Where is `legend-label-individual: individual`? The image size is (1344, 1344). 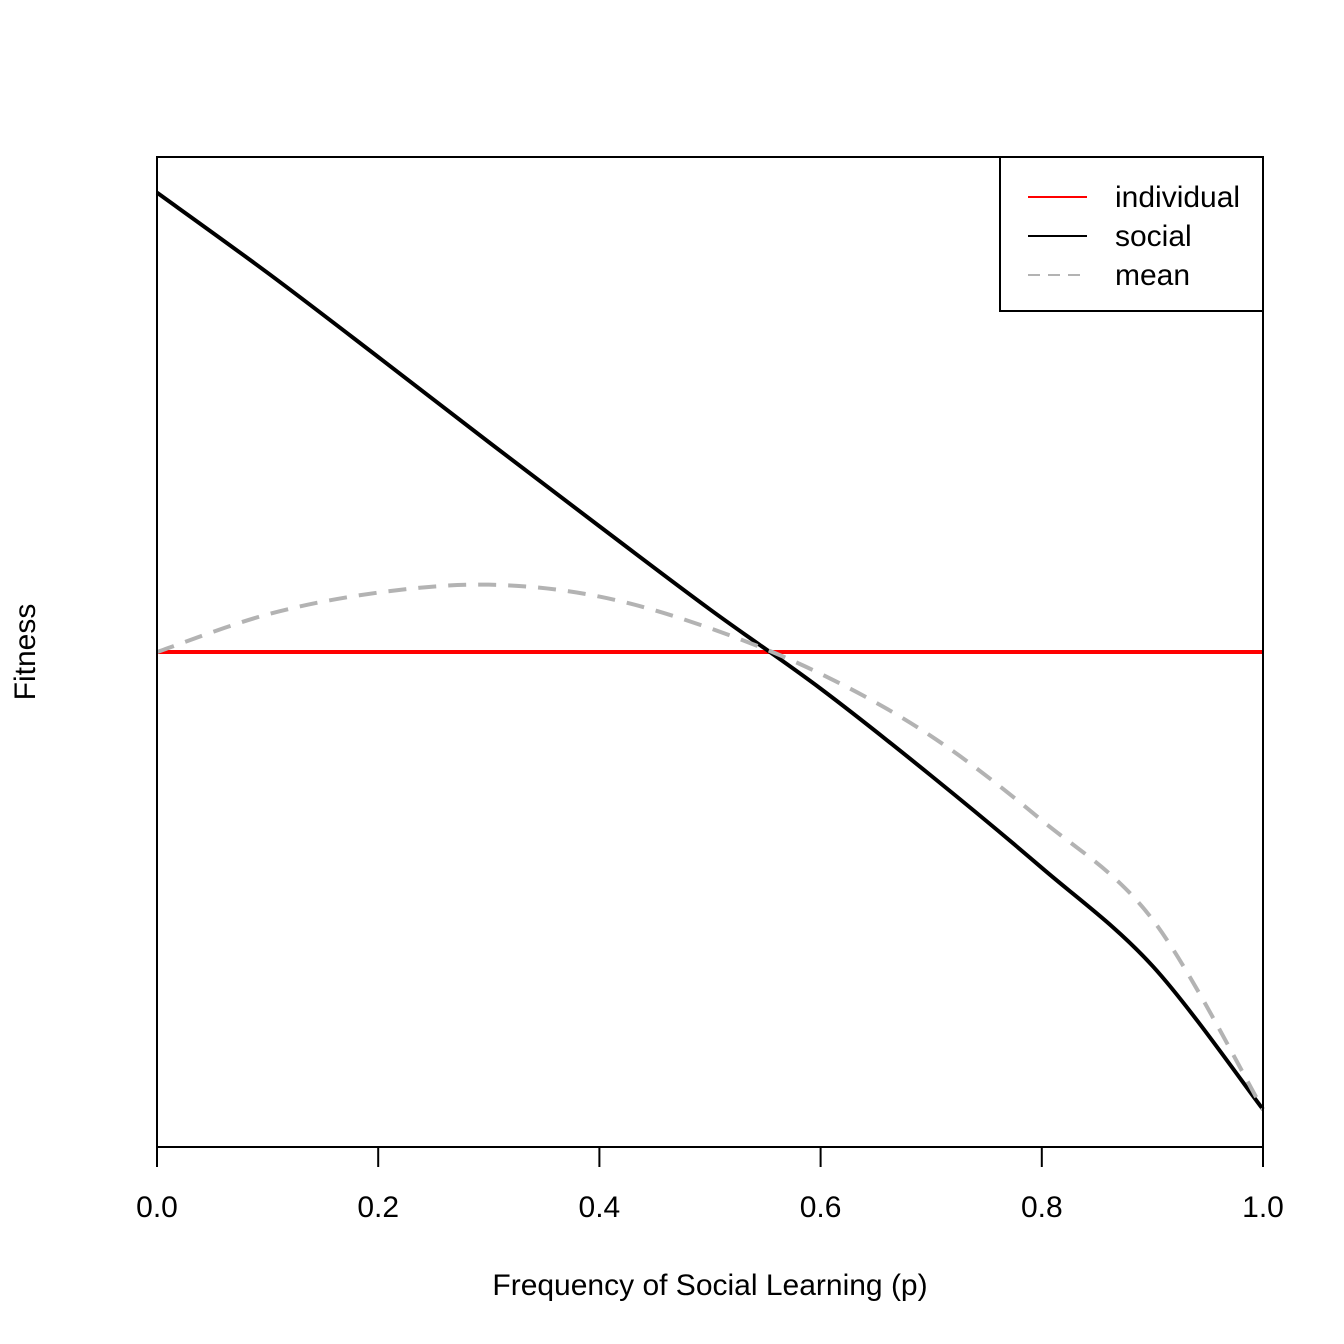 legend-label-individual: individual is located at coordinates (1177, 197).